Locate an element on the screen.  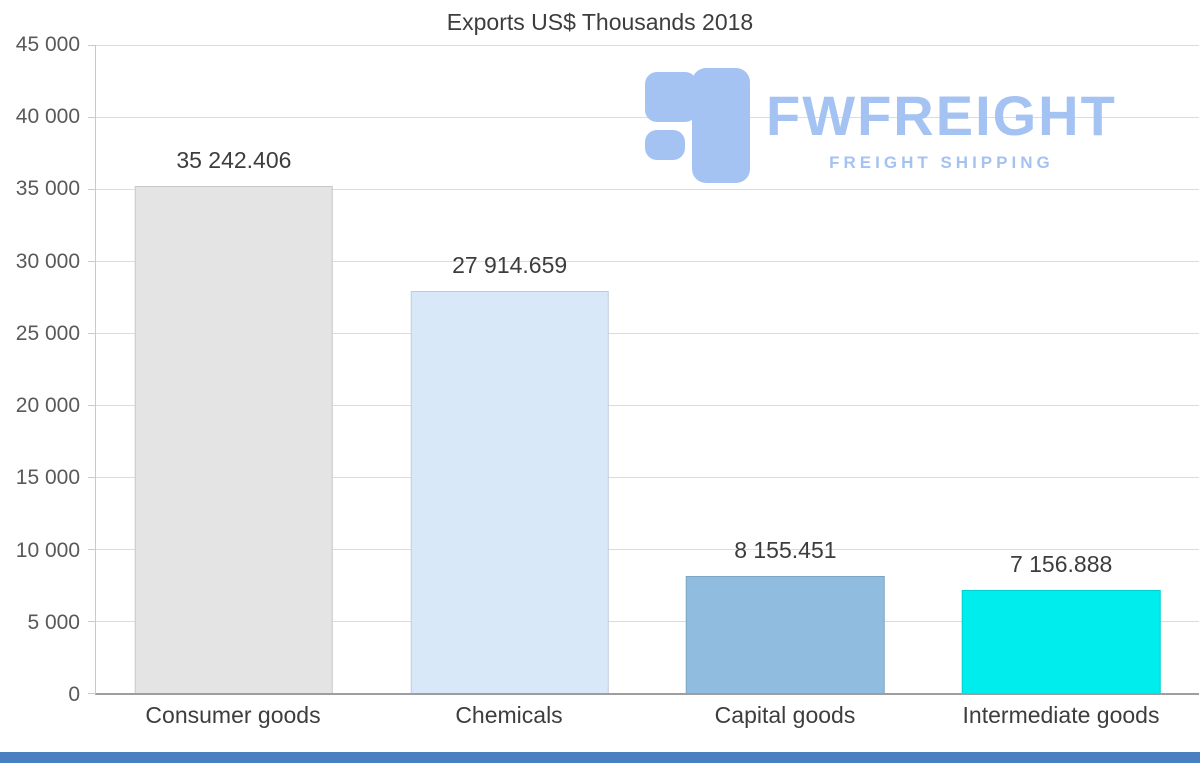
y-tick-label: 5 000 is located at coordinates (53, 622).